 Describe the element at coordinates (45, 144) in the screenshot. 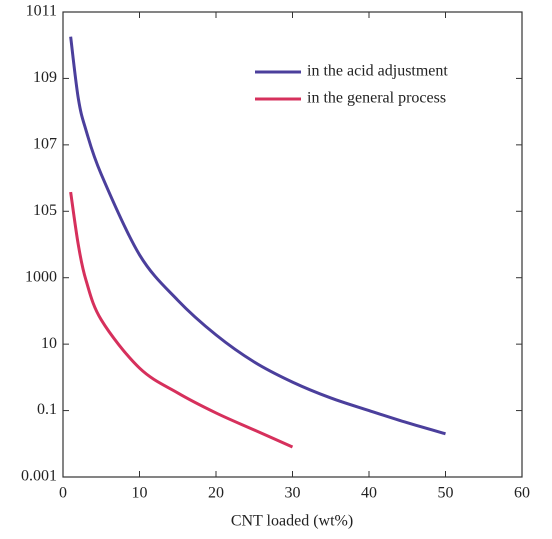

I see `y-tick-label: 107` at that location.